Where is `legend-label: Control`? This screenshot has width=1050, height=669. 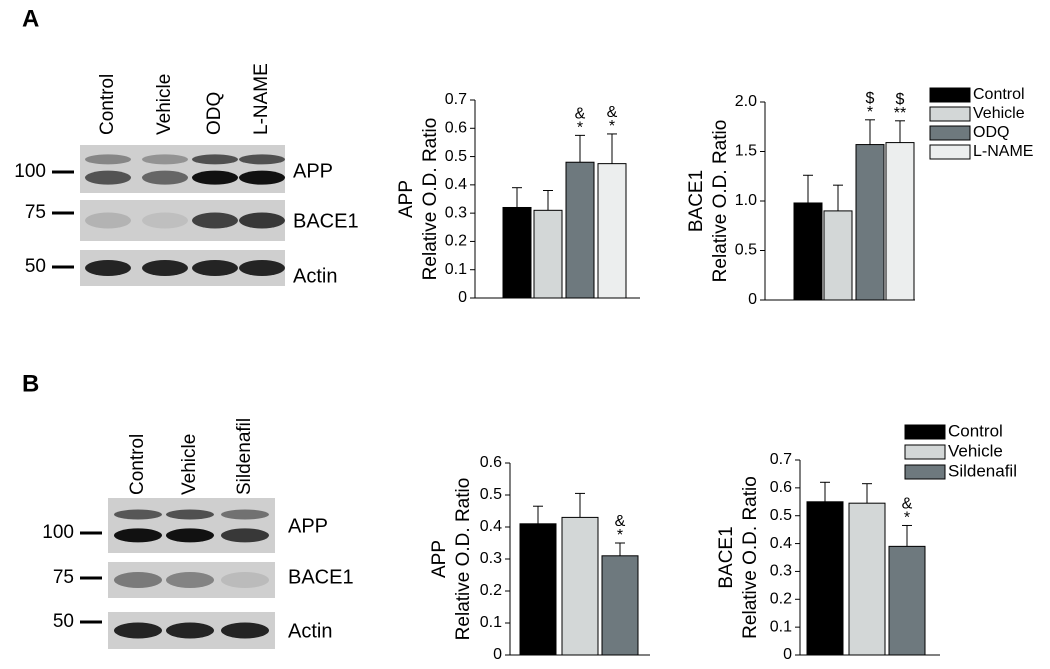 legend-label: Control is located at coordinates (975, 430).